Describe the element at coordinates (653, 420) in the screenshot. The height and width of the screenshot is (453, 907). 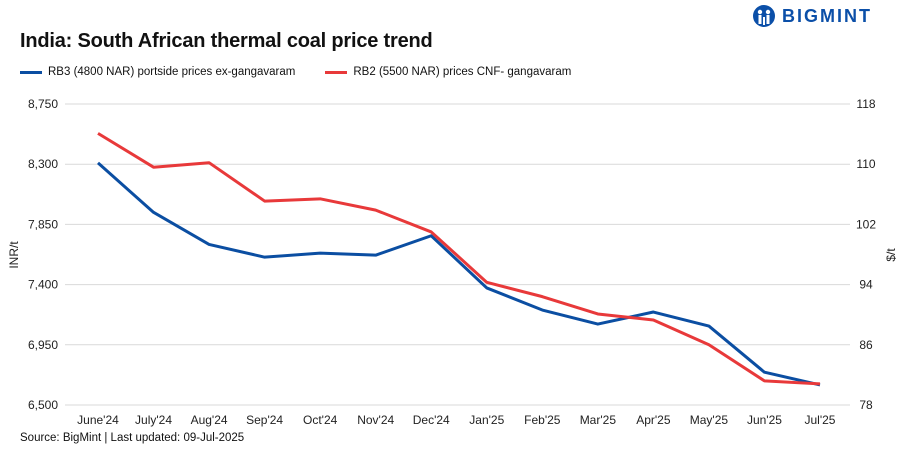
I see `x-tick-label: Apr'25` at that location.